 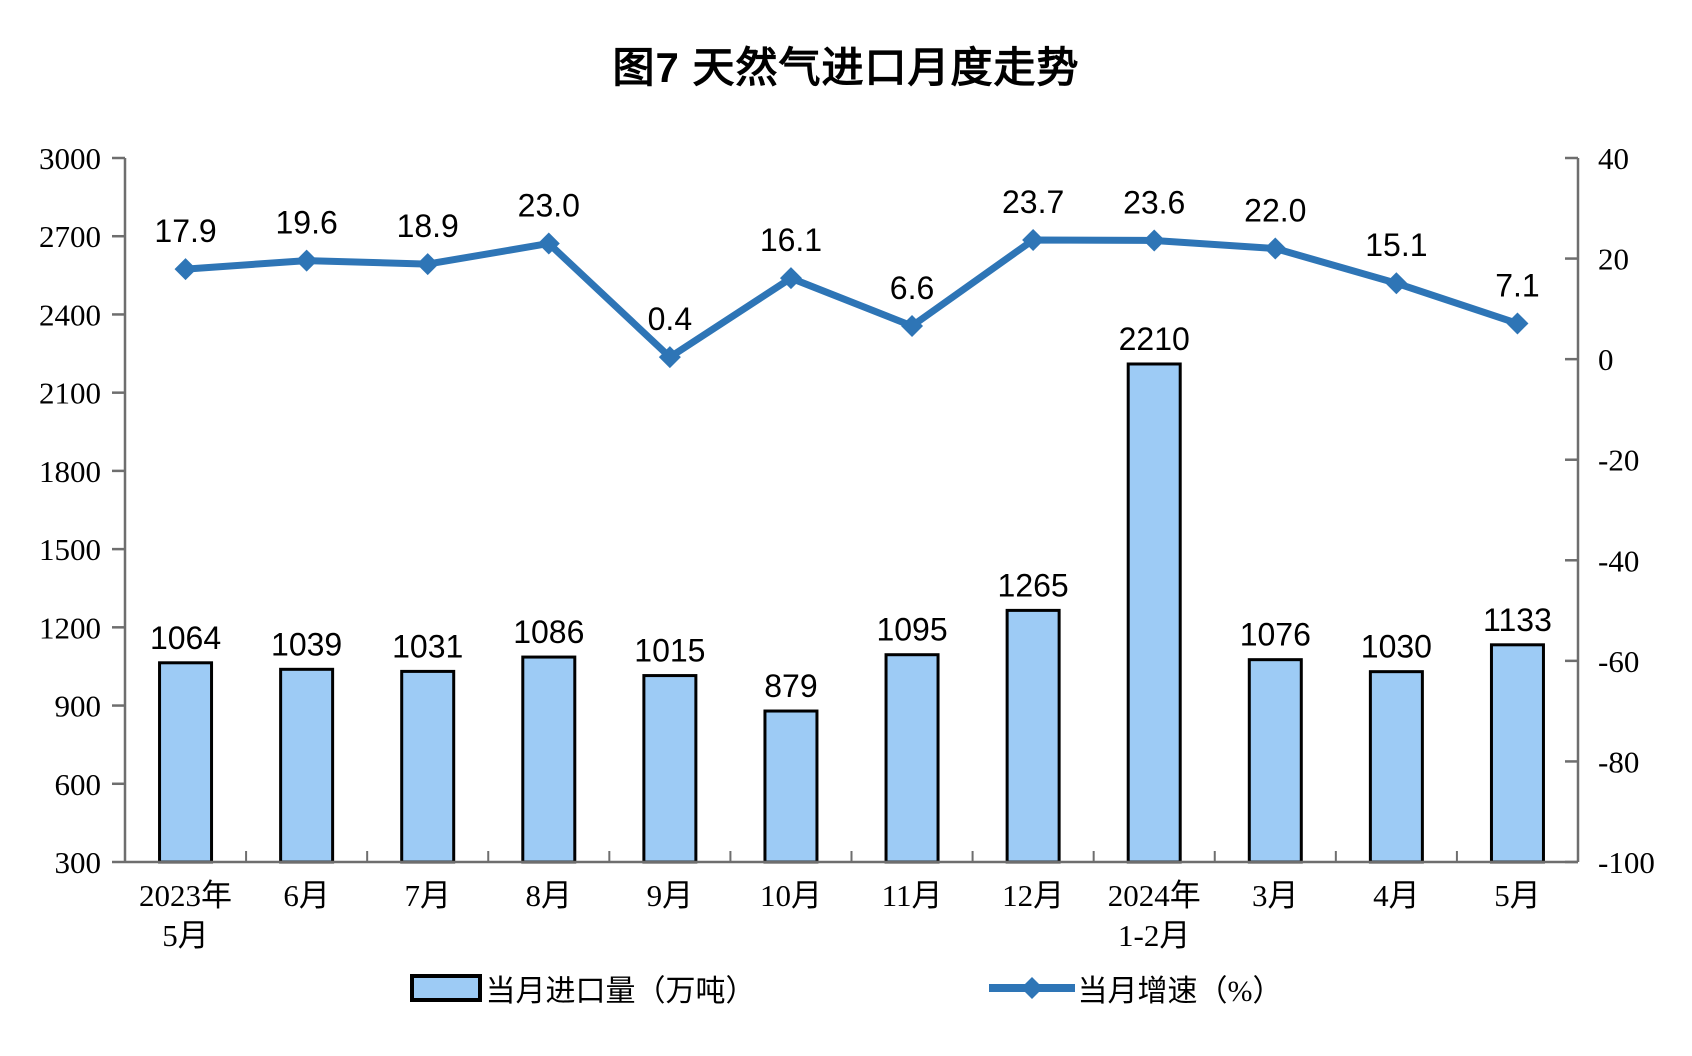 What do you see at coordinates (185, 231) in the screenshot?
I see `line-value-label: 17.9` at bounding box center [185, 231].